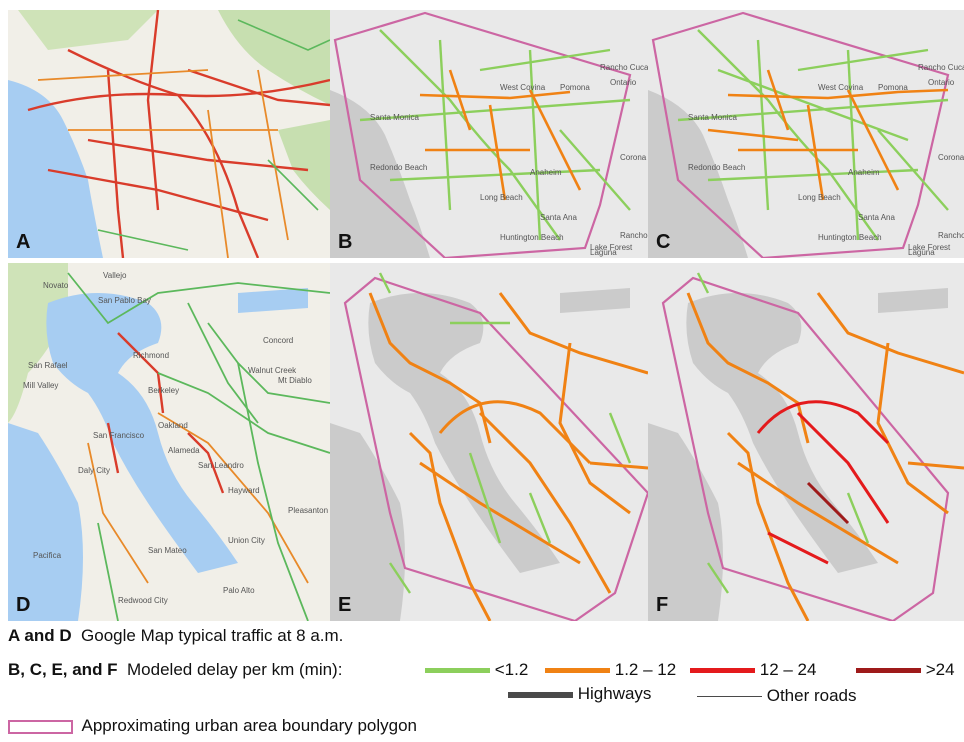 This screenshot has height=742, width=964. Describe the element at coordinates (184, 450) in the screenshot. I see `sf-d-place-label: Alameda` at that location.